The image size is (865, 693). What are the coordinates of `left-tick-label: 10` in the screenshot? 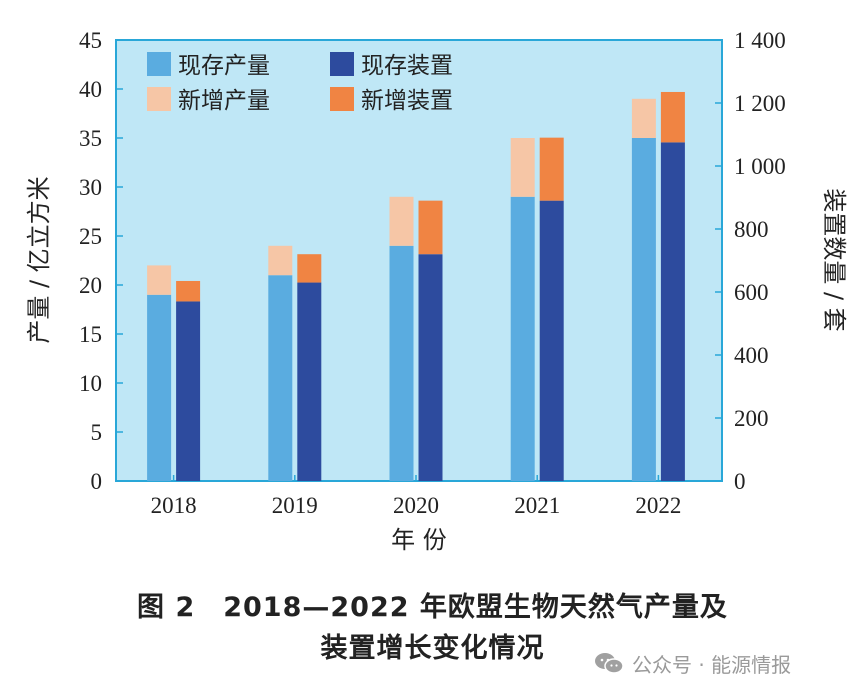 It's located at (90, 383).